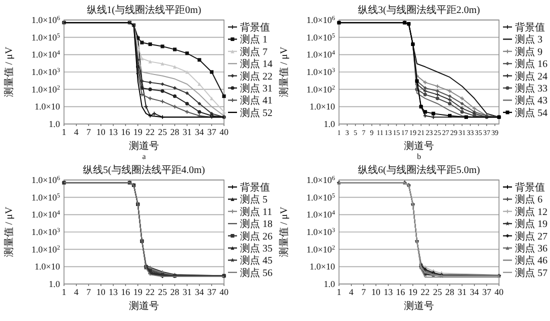  I want to click on legend-label: 测点 56, so click(256, 272).